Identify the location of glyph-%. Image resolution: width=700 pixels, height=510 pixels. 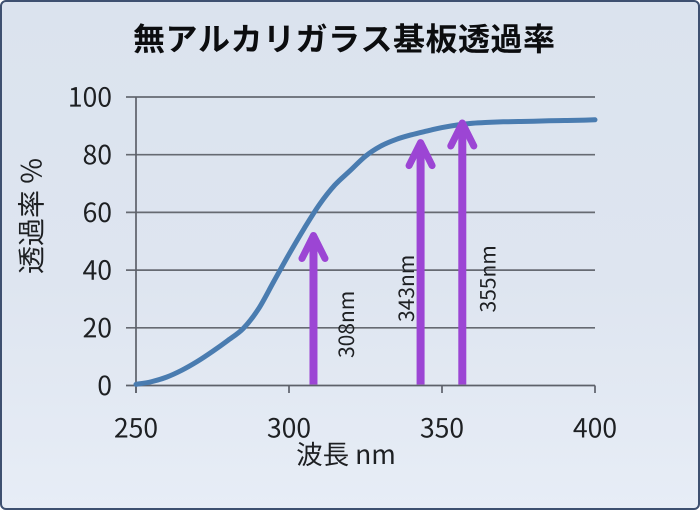
(31, 171).